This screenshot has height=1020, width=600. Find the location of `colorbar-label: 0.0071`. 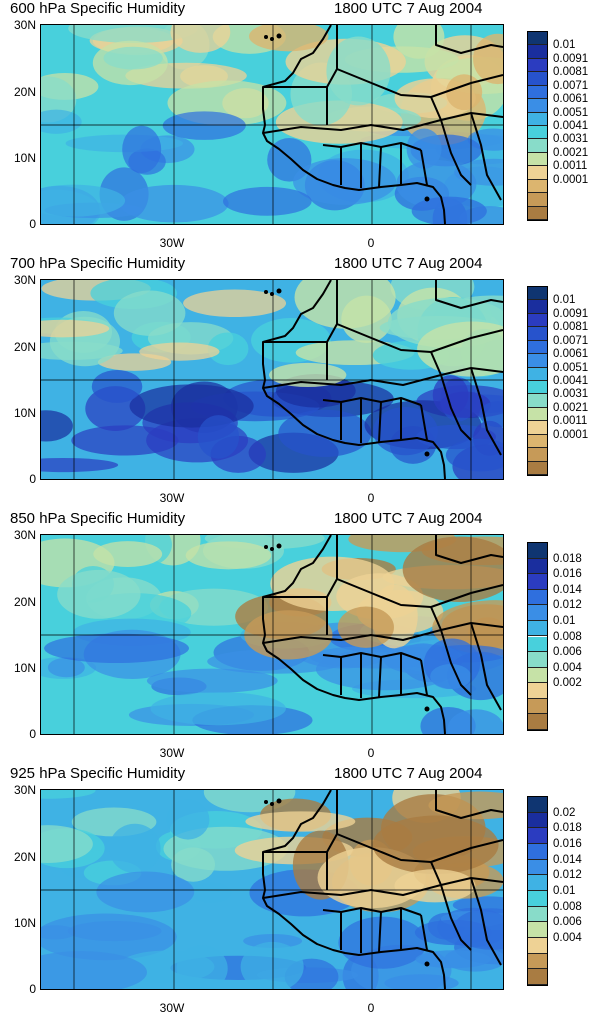

colorbar-label: 0.0071 is located at coordinates (571, 340).